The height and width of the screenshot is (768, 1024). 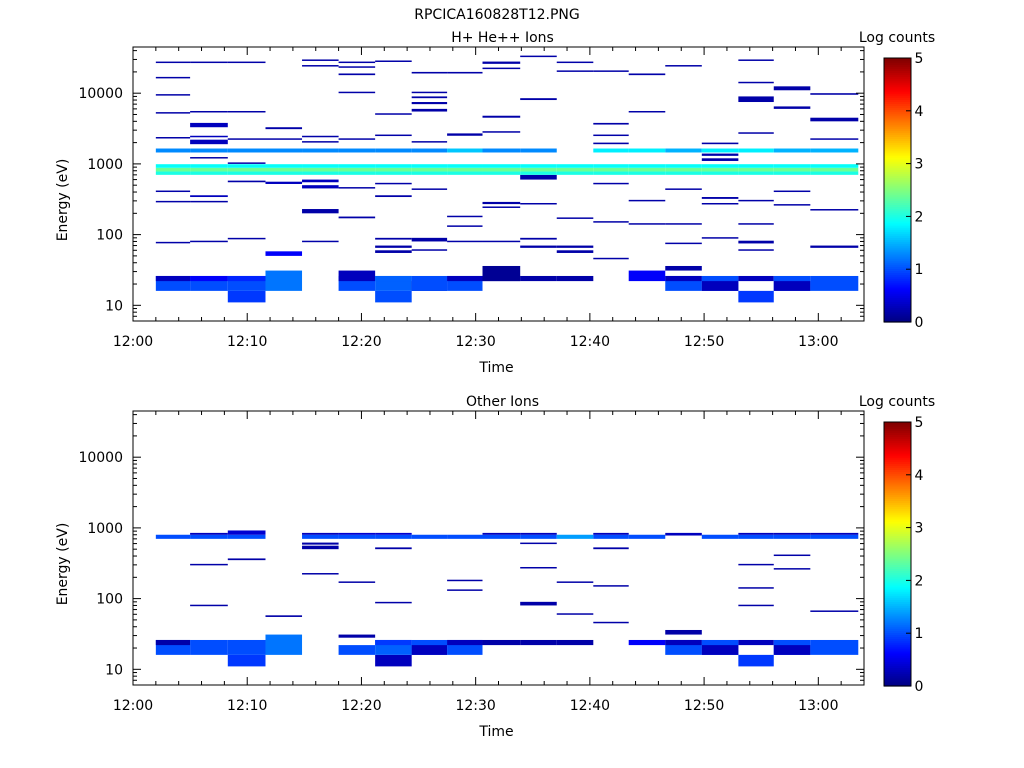 I want to click on x-tick-label: 12:50, so click(x=704, y=706).